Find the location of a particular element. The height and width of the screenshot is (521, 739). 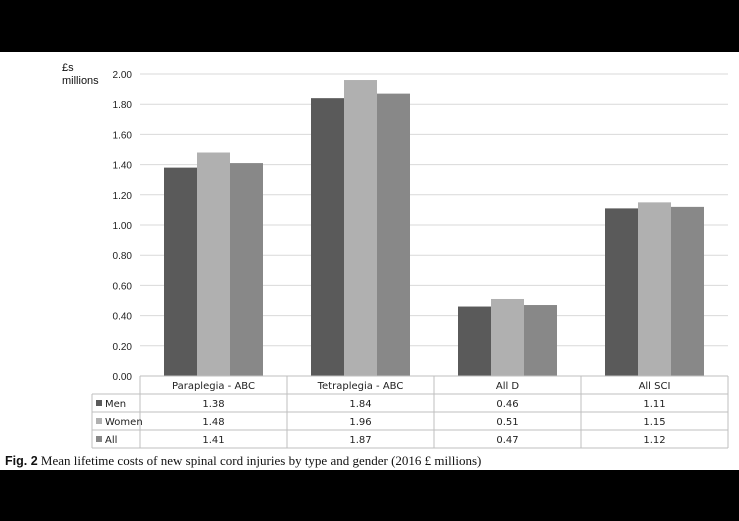

legend-label-all: All is located at coordinates (111, 440).